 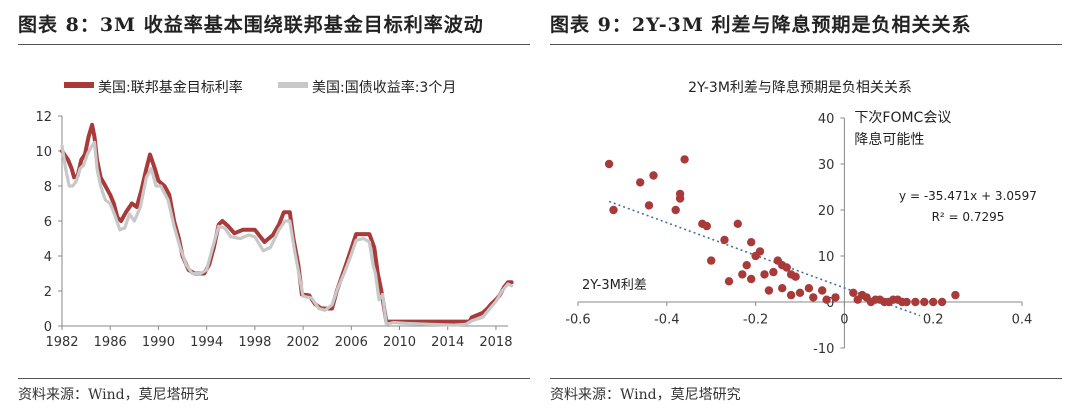 I want to click on y-axis-title: 下次FOMC会议, so click(x=902, y=118).